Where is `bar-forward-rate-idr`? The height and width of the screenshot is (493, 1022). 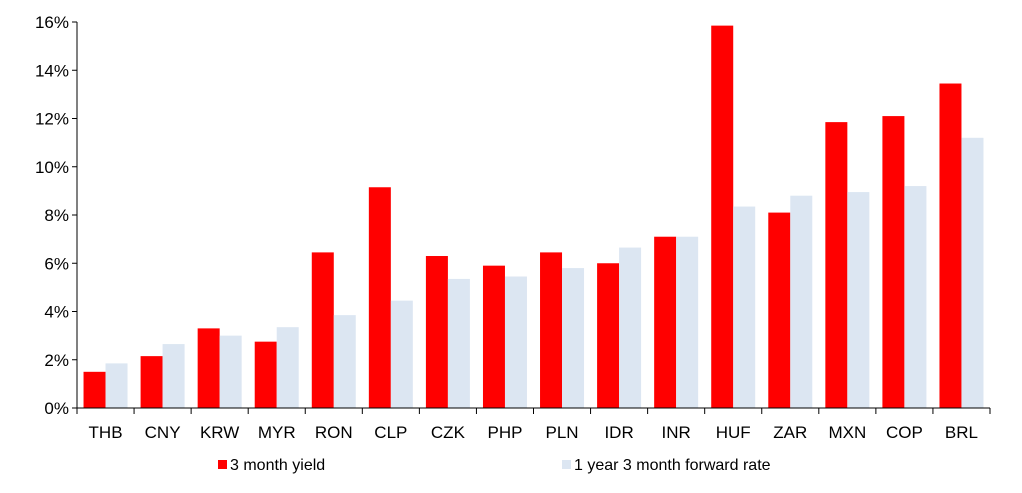 bar-forward-rate-idr is located at coordinates (630, 327).